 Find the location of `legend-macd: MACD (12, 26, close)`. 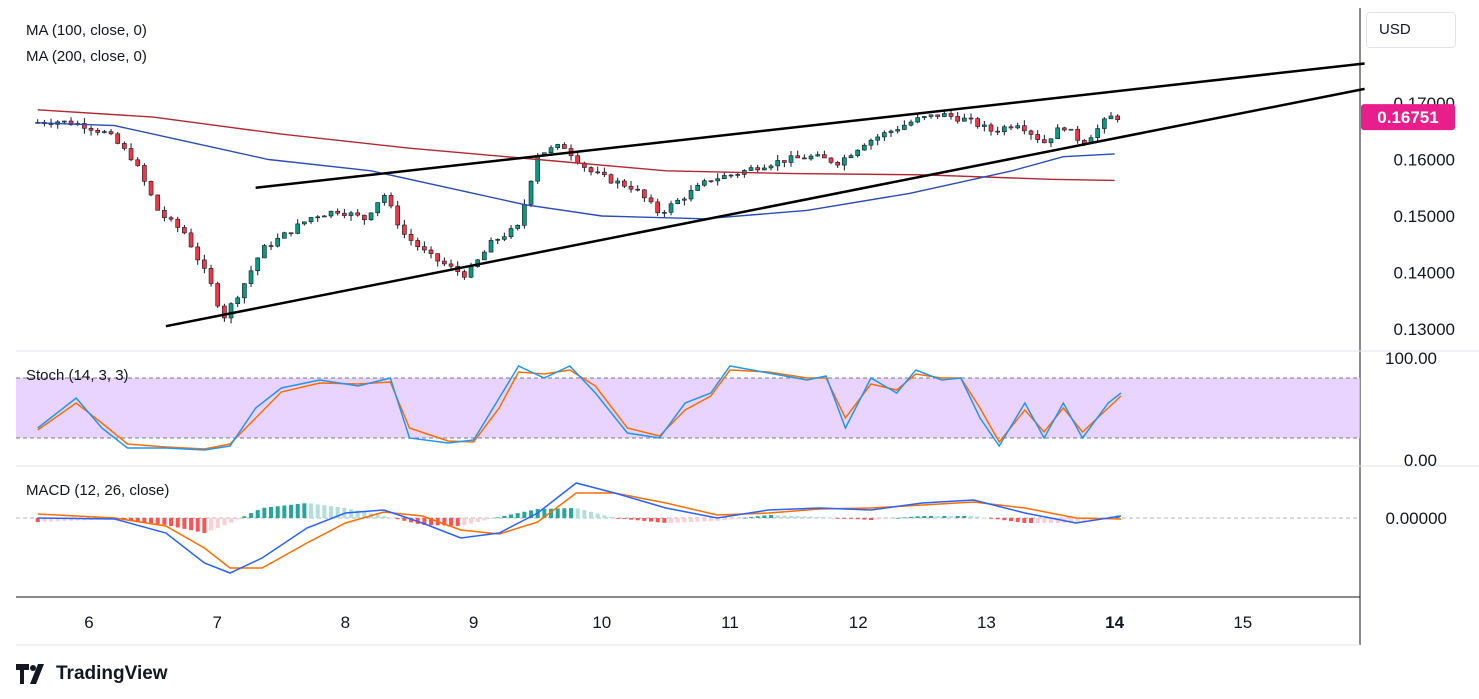

legend-macd: MACD (12, 26, close) is located at coordinates (97, 490).